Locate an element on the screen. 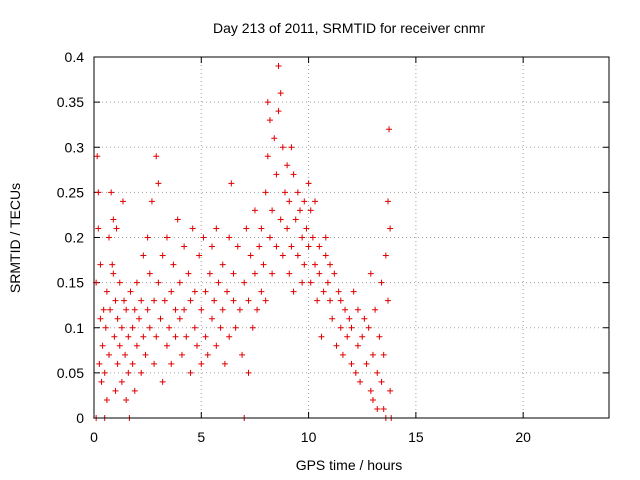 Image resolution: width=640 pixels, height=480 pixels. y-tick-label: 0.3 is located at coordinates (75, 147).